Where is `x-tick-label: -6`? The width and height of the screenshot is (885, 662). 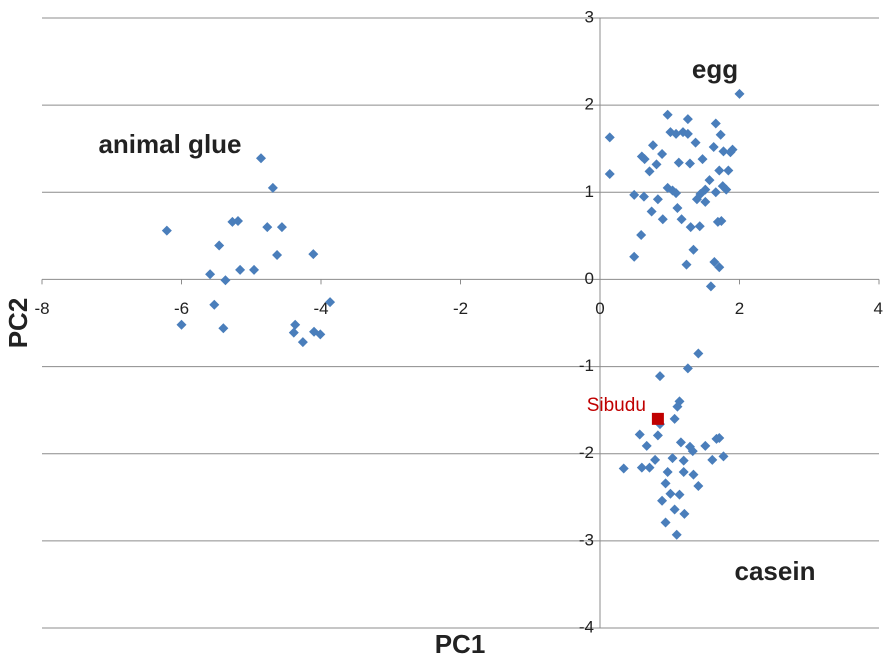 x-tick-label: -6 is located at coordinates (181, 308).